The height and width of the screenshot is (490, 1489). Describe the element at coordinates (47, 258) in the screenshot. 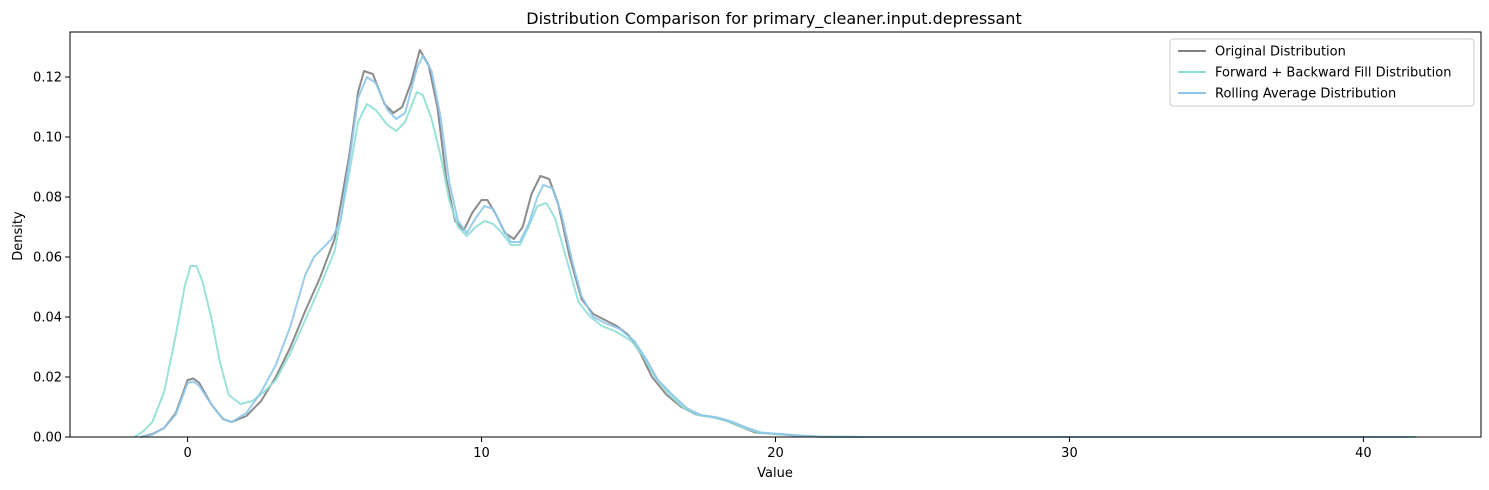

I see `y-tick-label: 0.06` at that location.